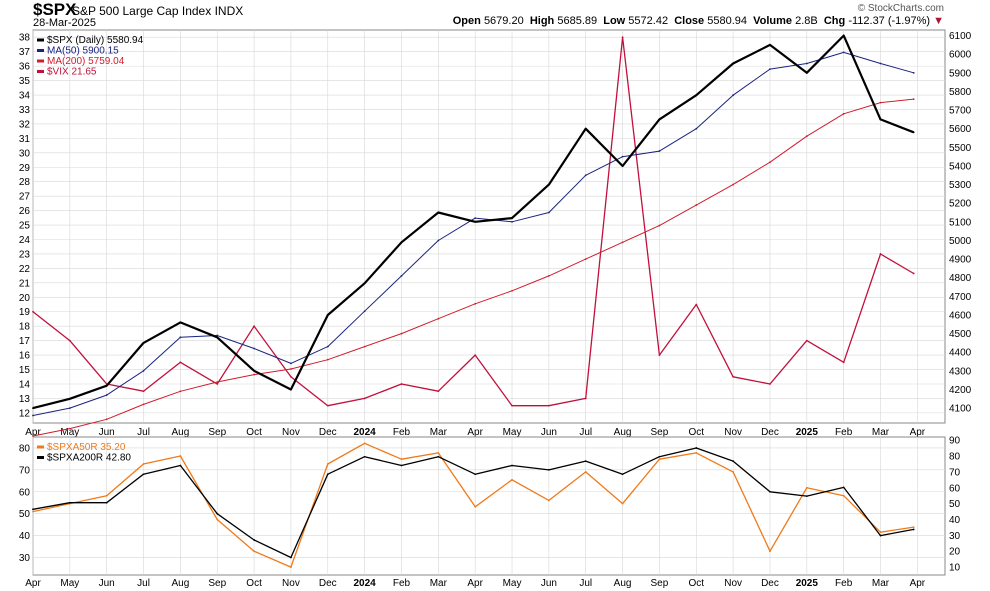 The width and height of the screenshot is (990, 591). Describe the element at coordinates (25, 168) in the screenshot. I see `left-tick-label: 29` at that location.